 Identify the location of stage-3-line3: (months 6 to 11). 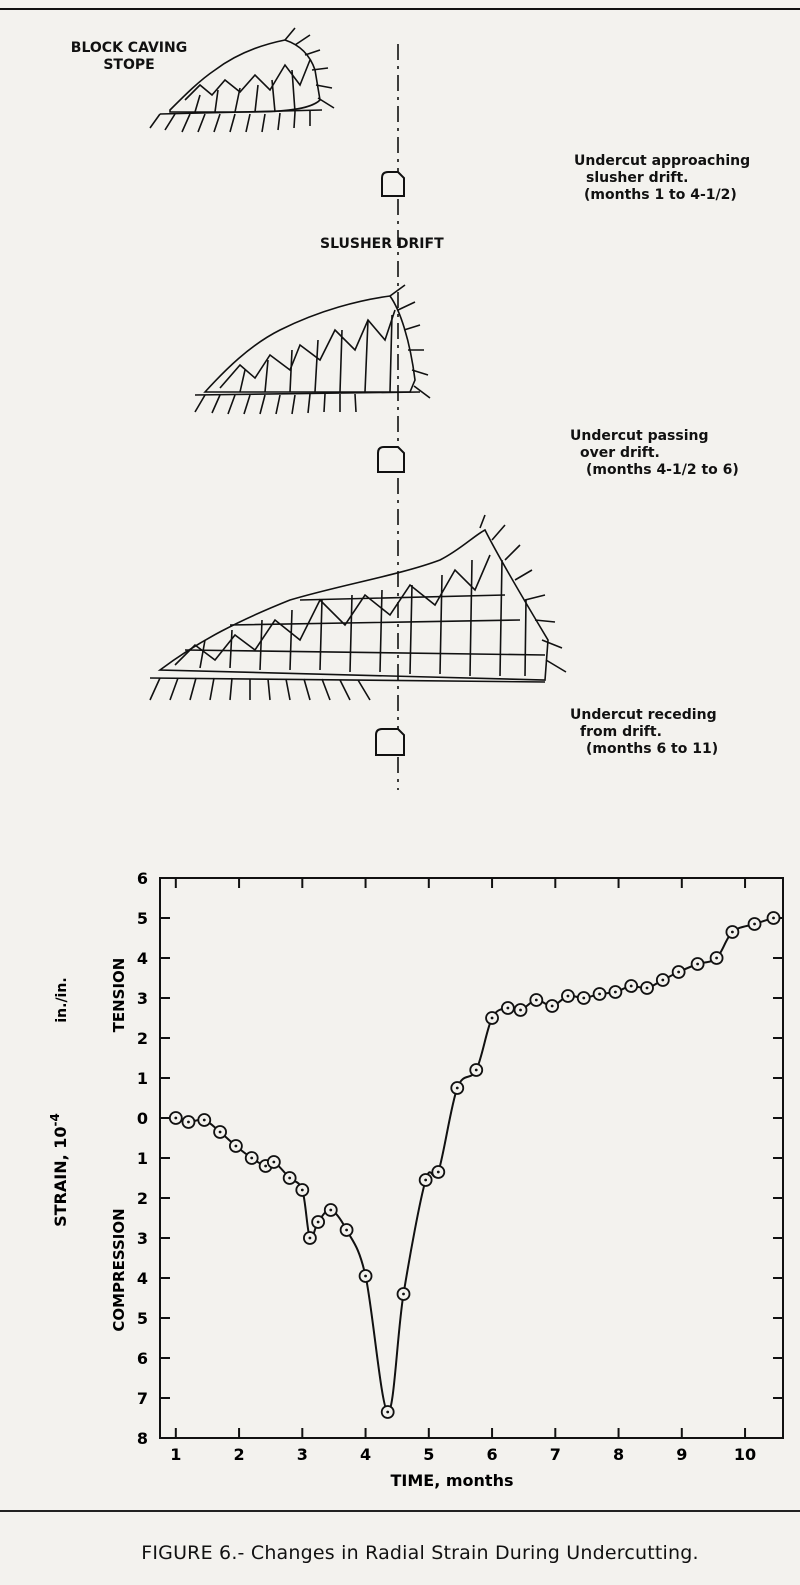
(652, 749).